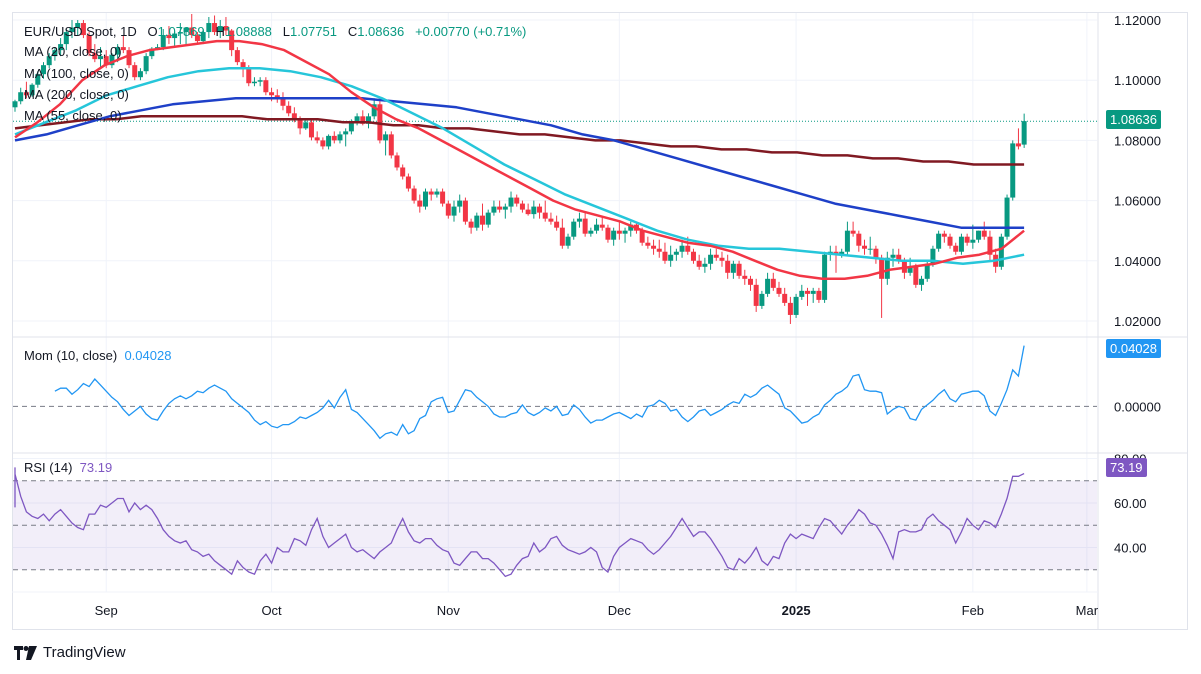 The image size is (1201, 674). I want to click on low-label: L, so click(286, 31).